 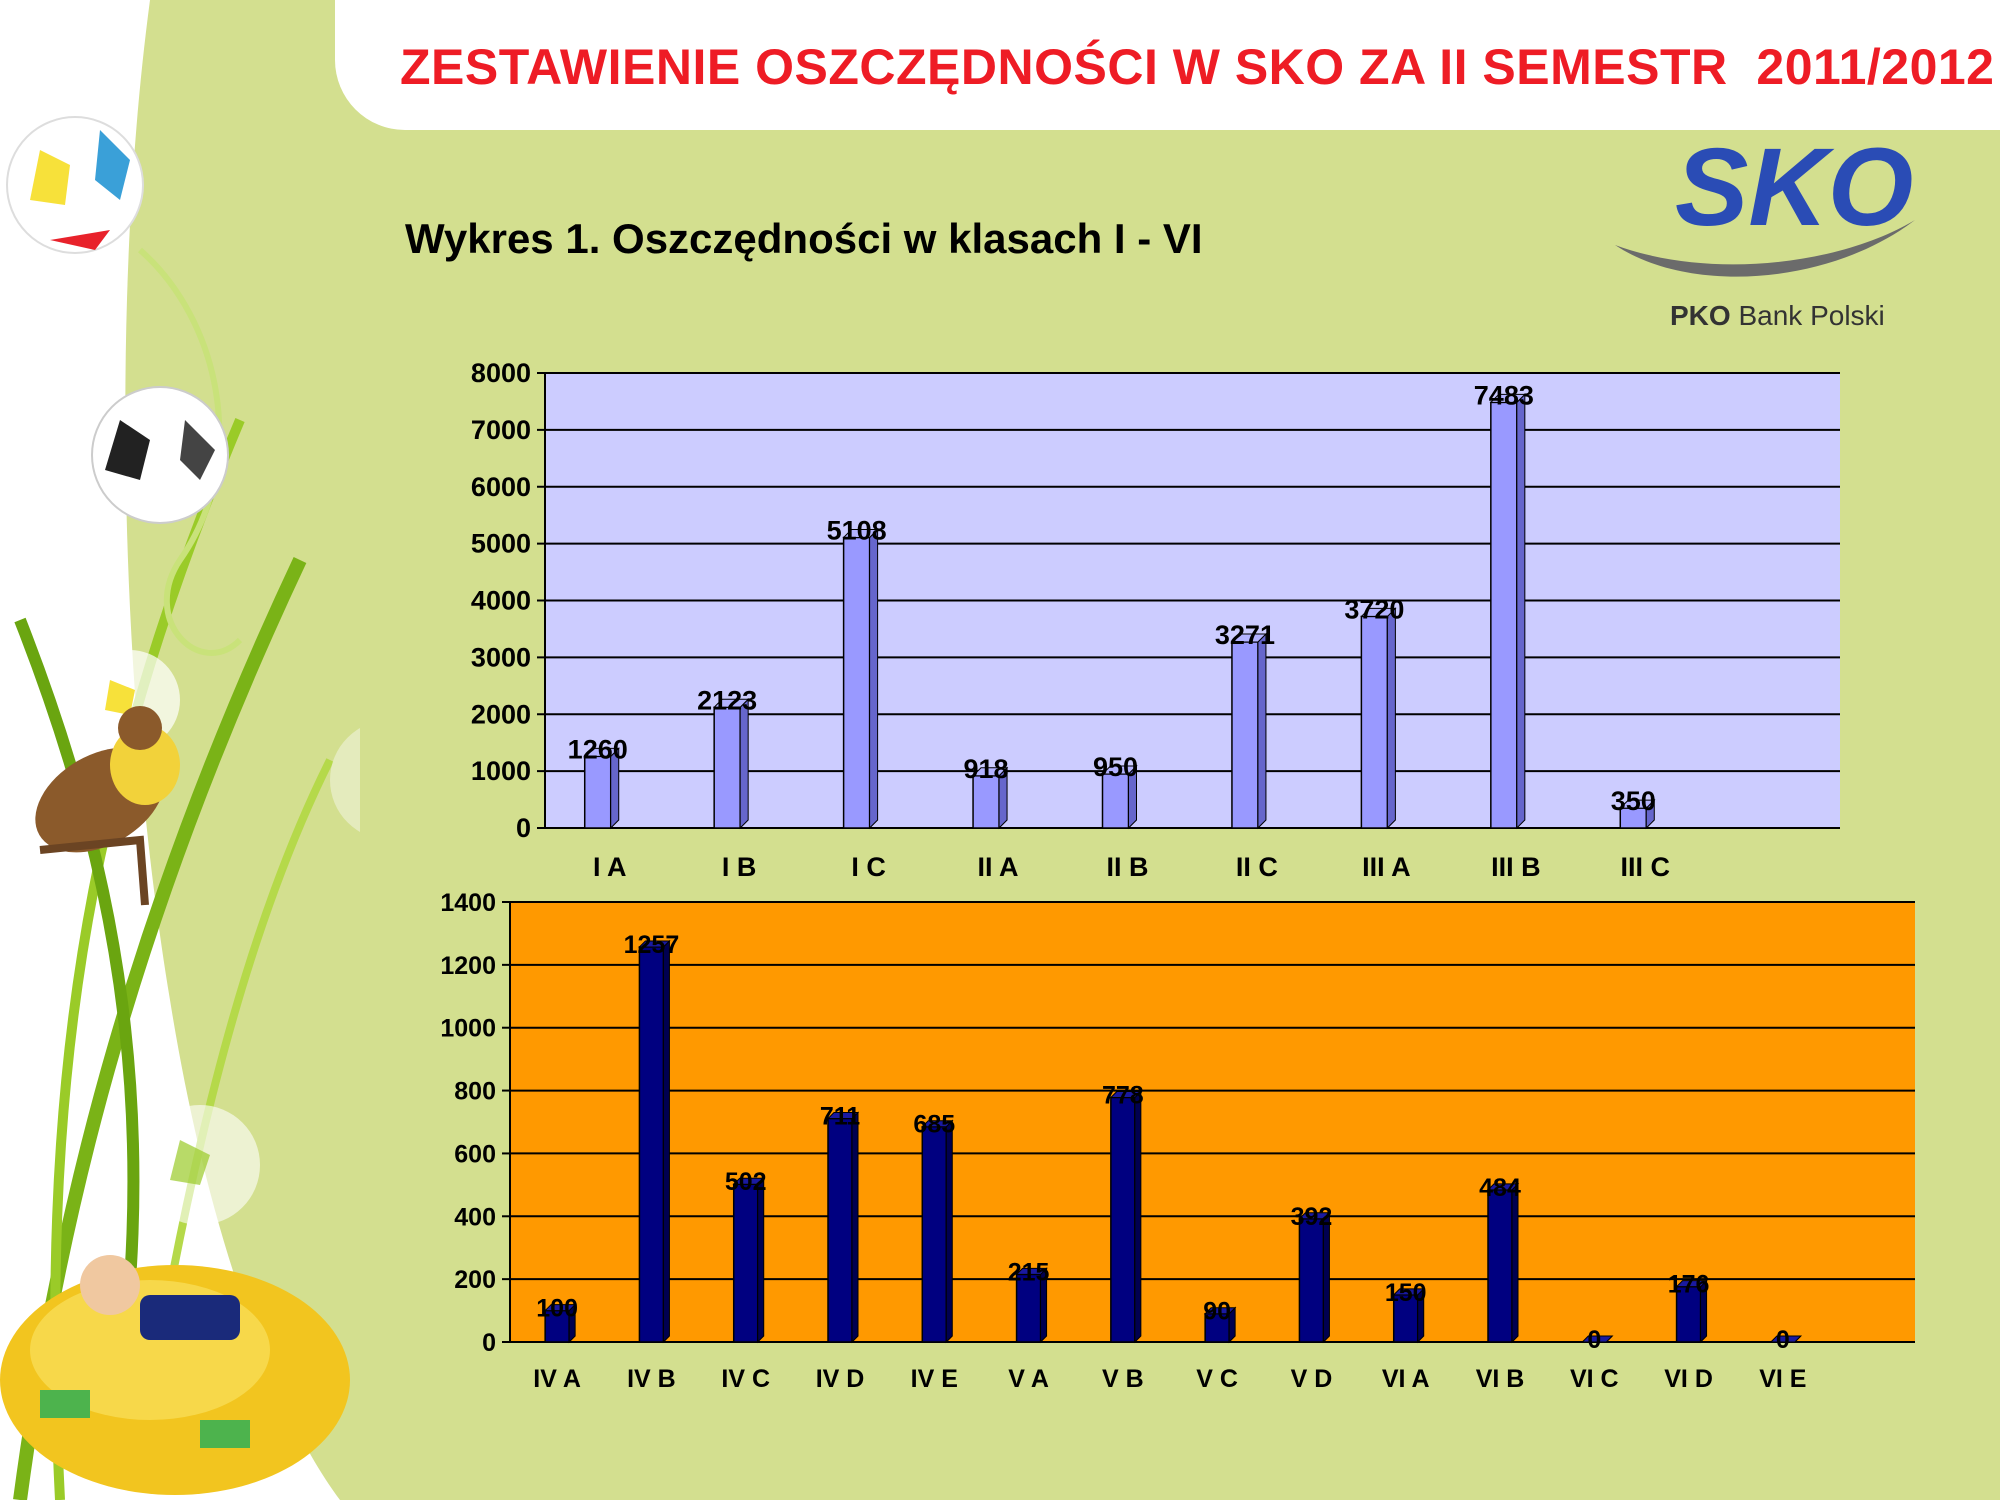 What do you see at coordinates (501, 657) in the screenshot?
I see `y-tick-label: 3000` at bounding box center [501, 657].